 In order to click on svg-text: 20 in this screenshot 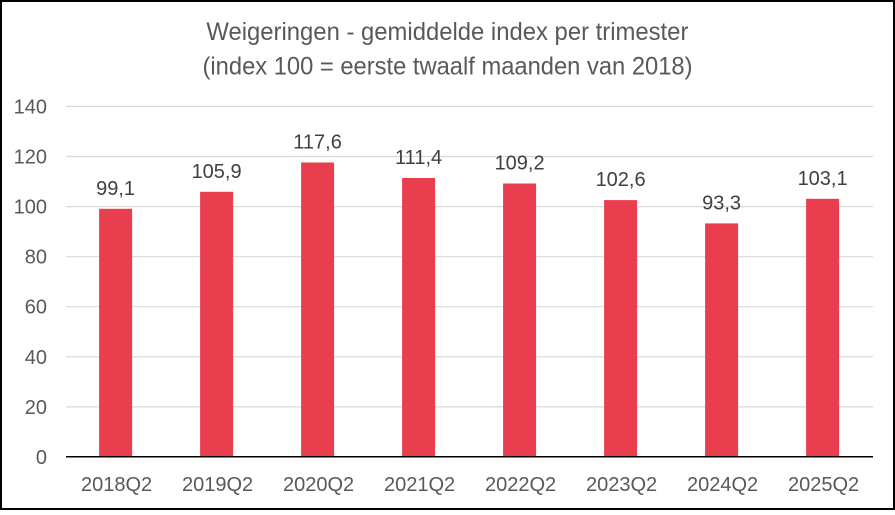, I will do `click(36, 408)`.